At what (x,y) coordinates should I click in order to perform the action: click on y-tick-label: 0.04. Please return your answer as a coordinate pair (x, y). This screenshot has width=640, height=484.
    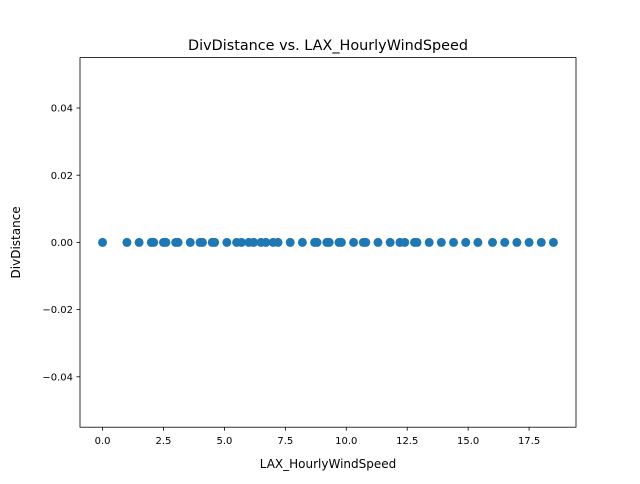
    Looking at the image, I should click on (62, 109).